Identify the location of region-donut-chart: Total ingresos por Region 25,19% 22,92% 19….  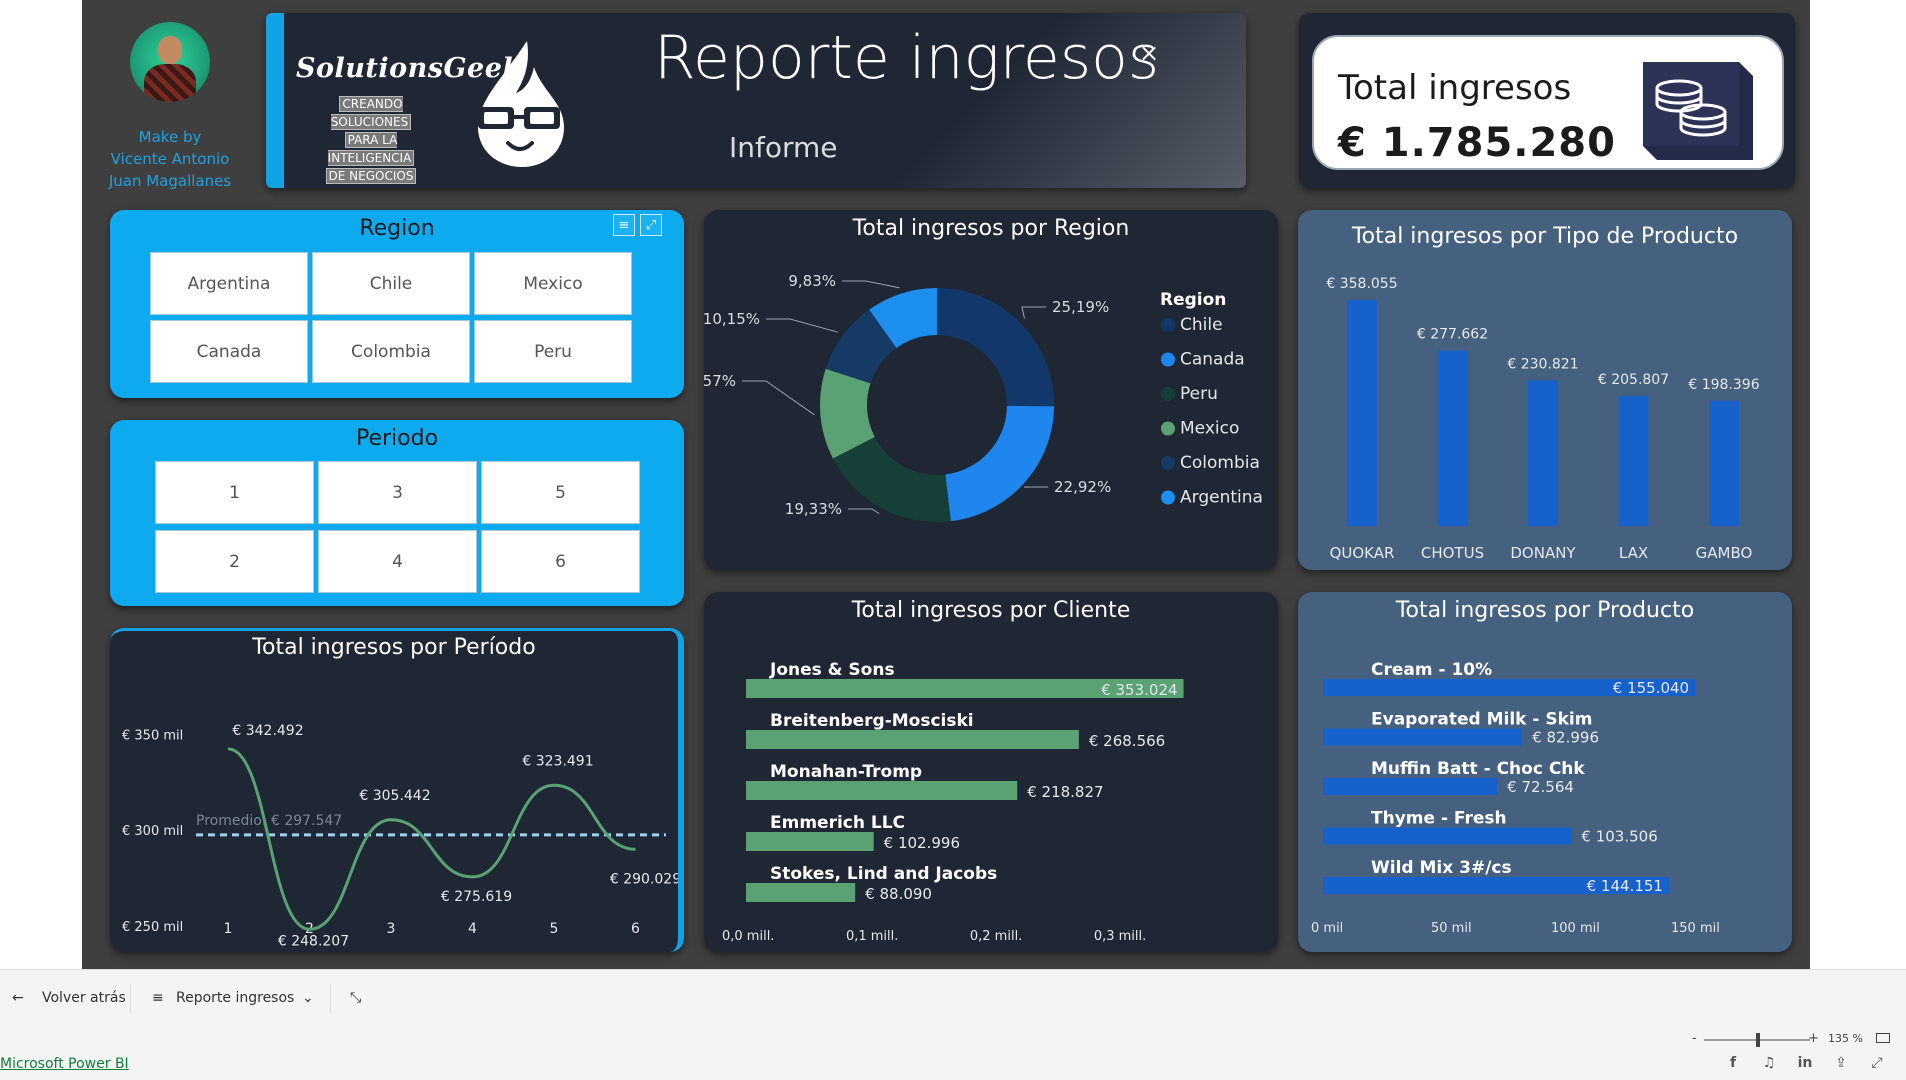
(991, 390).